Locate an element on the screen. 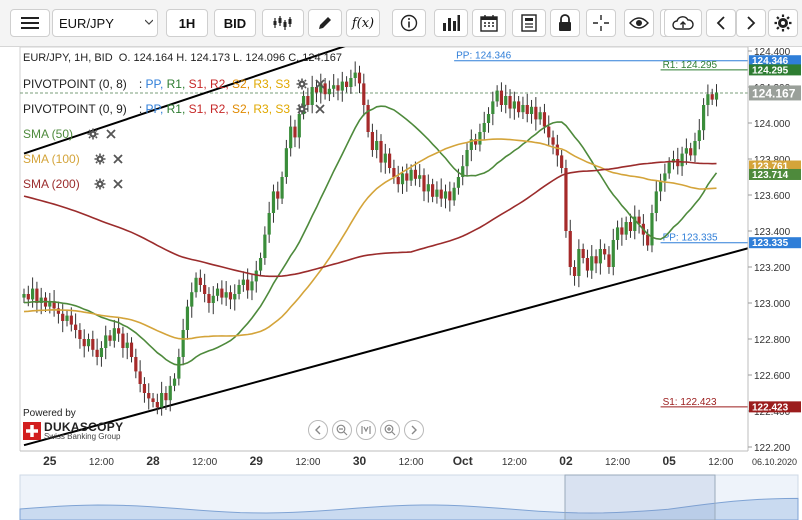 Image resolution: width=802 pixels, height=520 pixels. y-tick-label: 123.800 is located at coordinates (772, 160).